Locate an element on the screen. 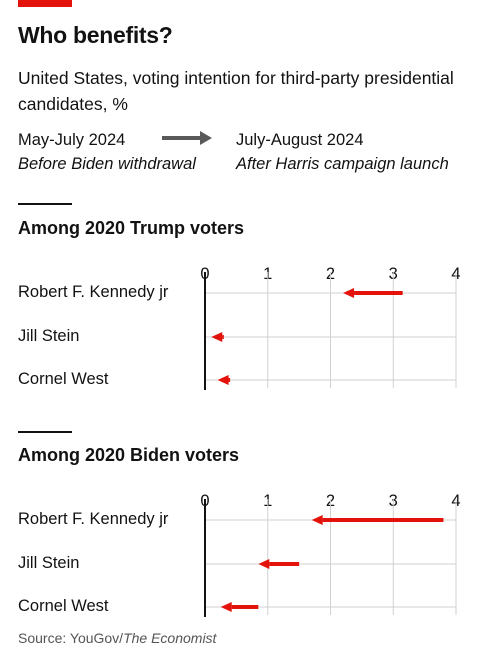 This screenshot has width=480, height=660. panel-1-label-rfk: Robert F. Kennedy jr is located at coordinates (93, 292).